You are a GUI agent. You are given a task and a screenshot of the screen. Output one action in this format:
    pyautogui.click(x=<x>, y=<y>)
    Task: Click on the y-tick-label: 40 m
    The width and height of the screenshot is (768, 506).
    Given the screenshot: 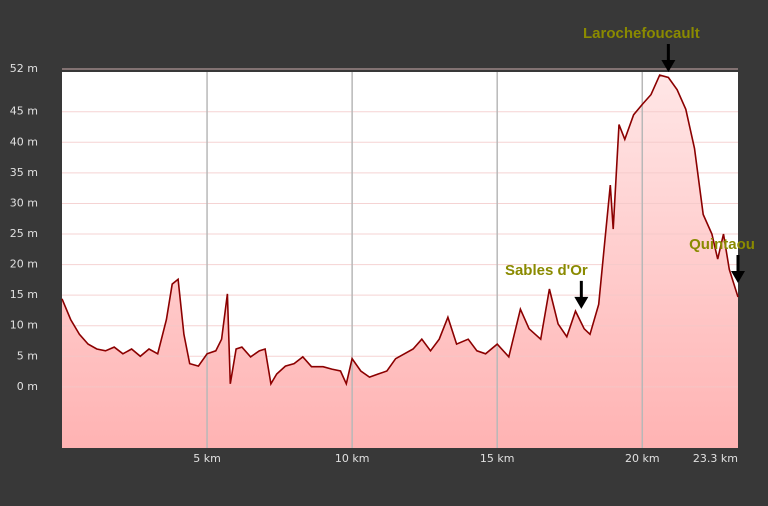 What is the action you would take?
    pyautogui.click(x=24, y=141)
    